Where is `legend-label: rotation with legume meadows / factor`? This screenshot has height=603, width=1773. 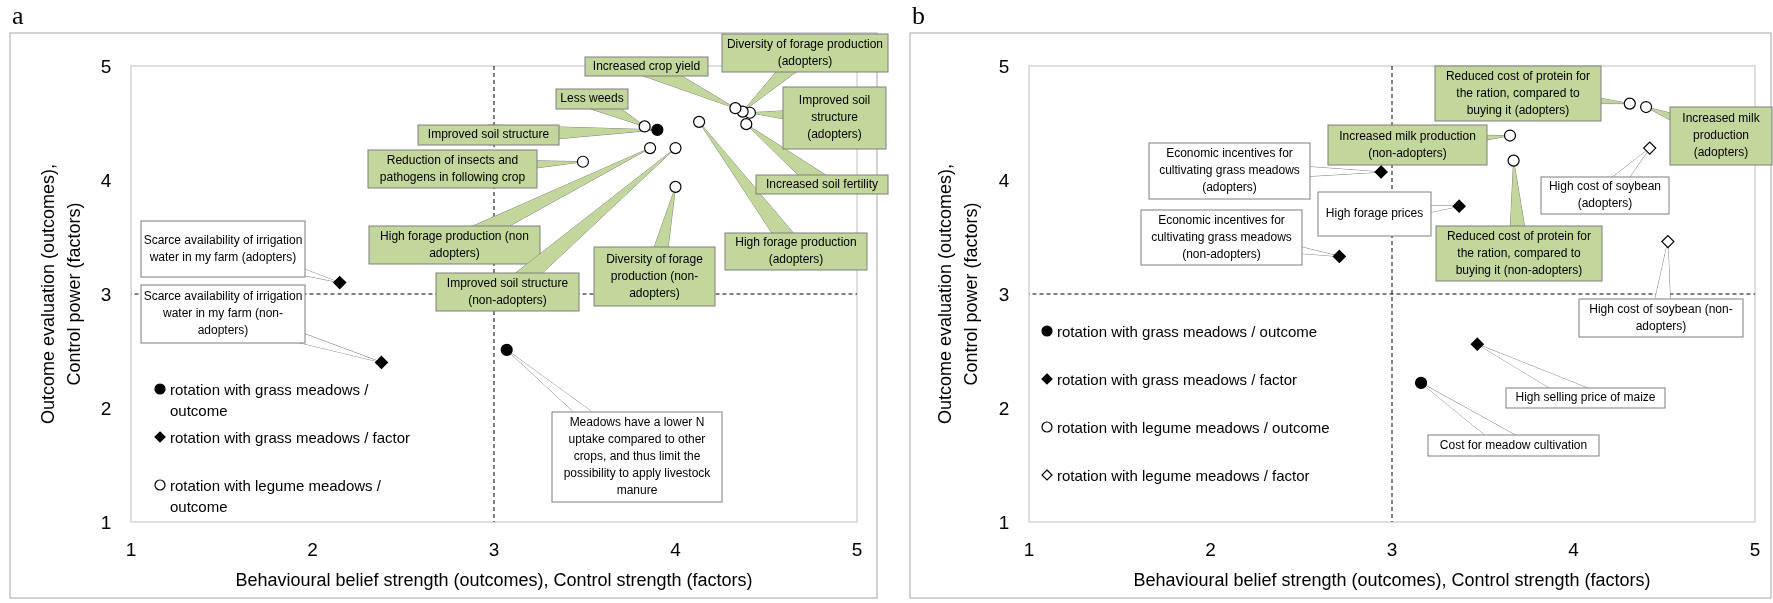 legend-label: rotation with legume meadows / factor is located at coordinates (1183, 475).